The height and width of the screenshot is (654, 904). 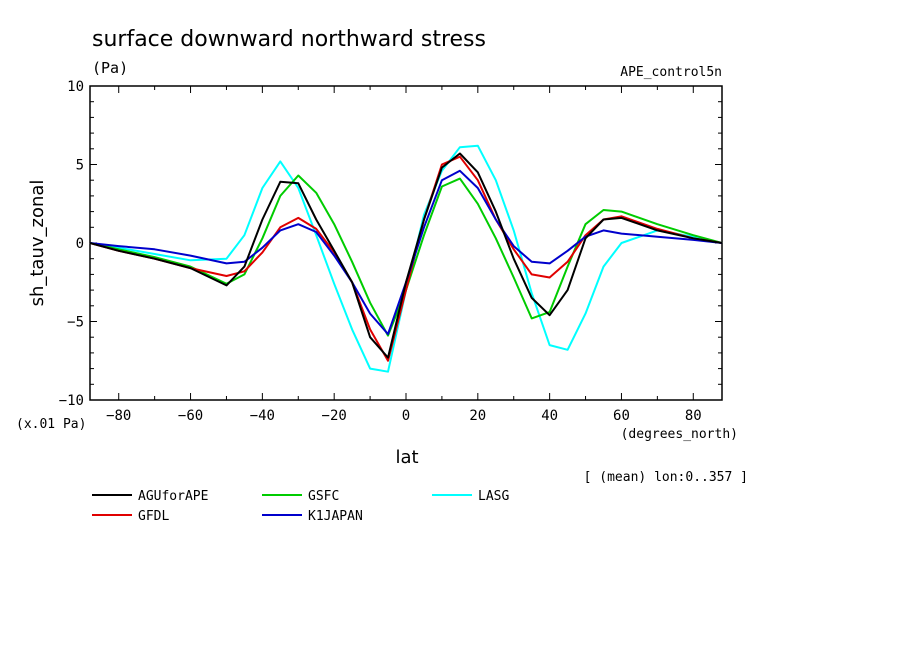 What do you see at coordinates (37, 243) in the screenshot?
I see `y-axis-label: sh_tauv_zonal` at bounding box center [37, 243].